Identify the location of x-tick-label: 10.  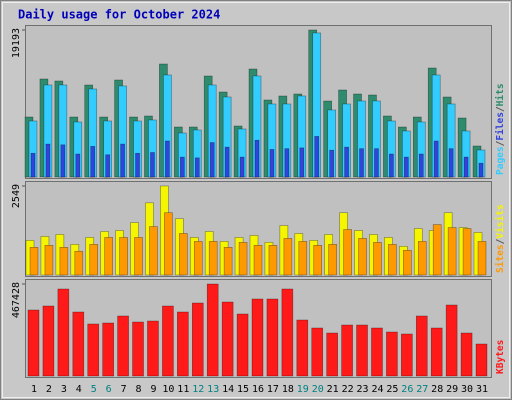
(168, 389).